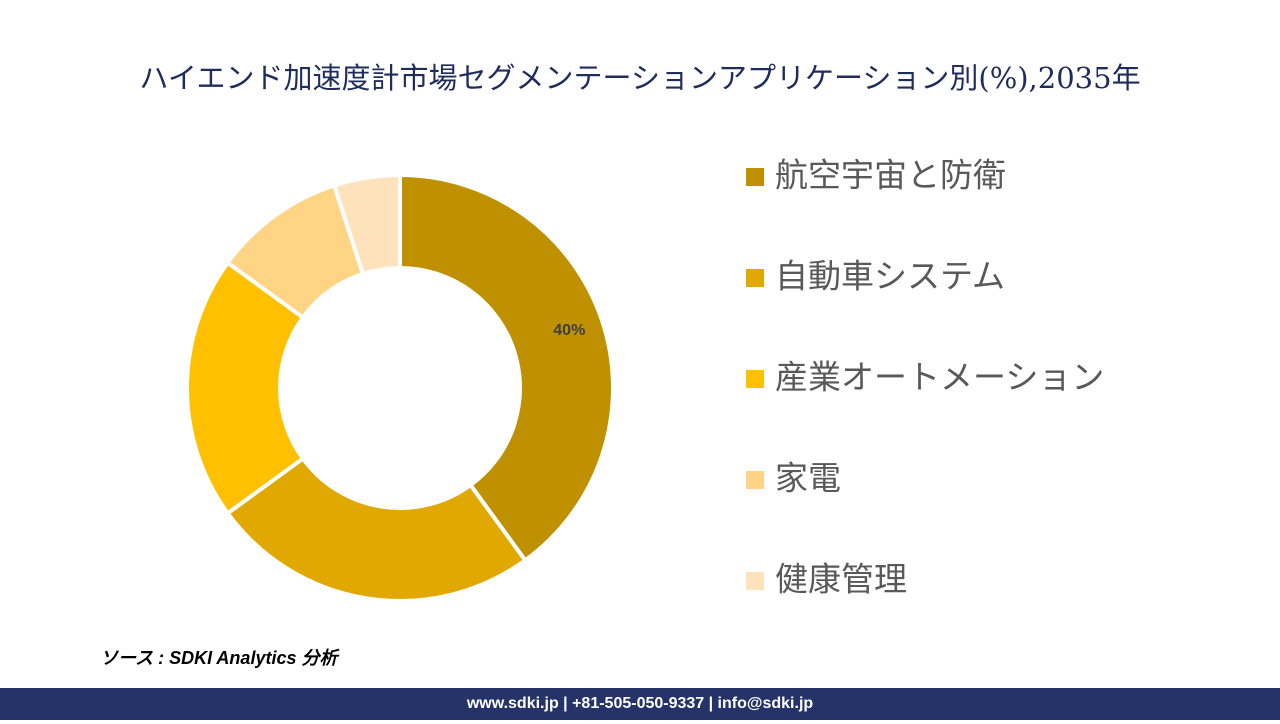 The image size is (1280, 724). Describe the element at coordinates (890, 276) in the screenshot. I see `legend-label: 自動車システム` at that location.